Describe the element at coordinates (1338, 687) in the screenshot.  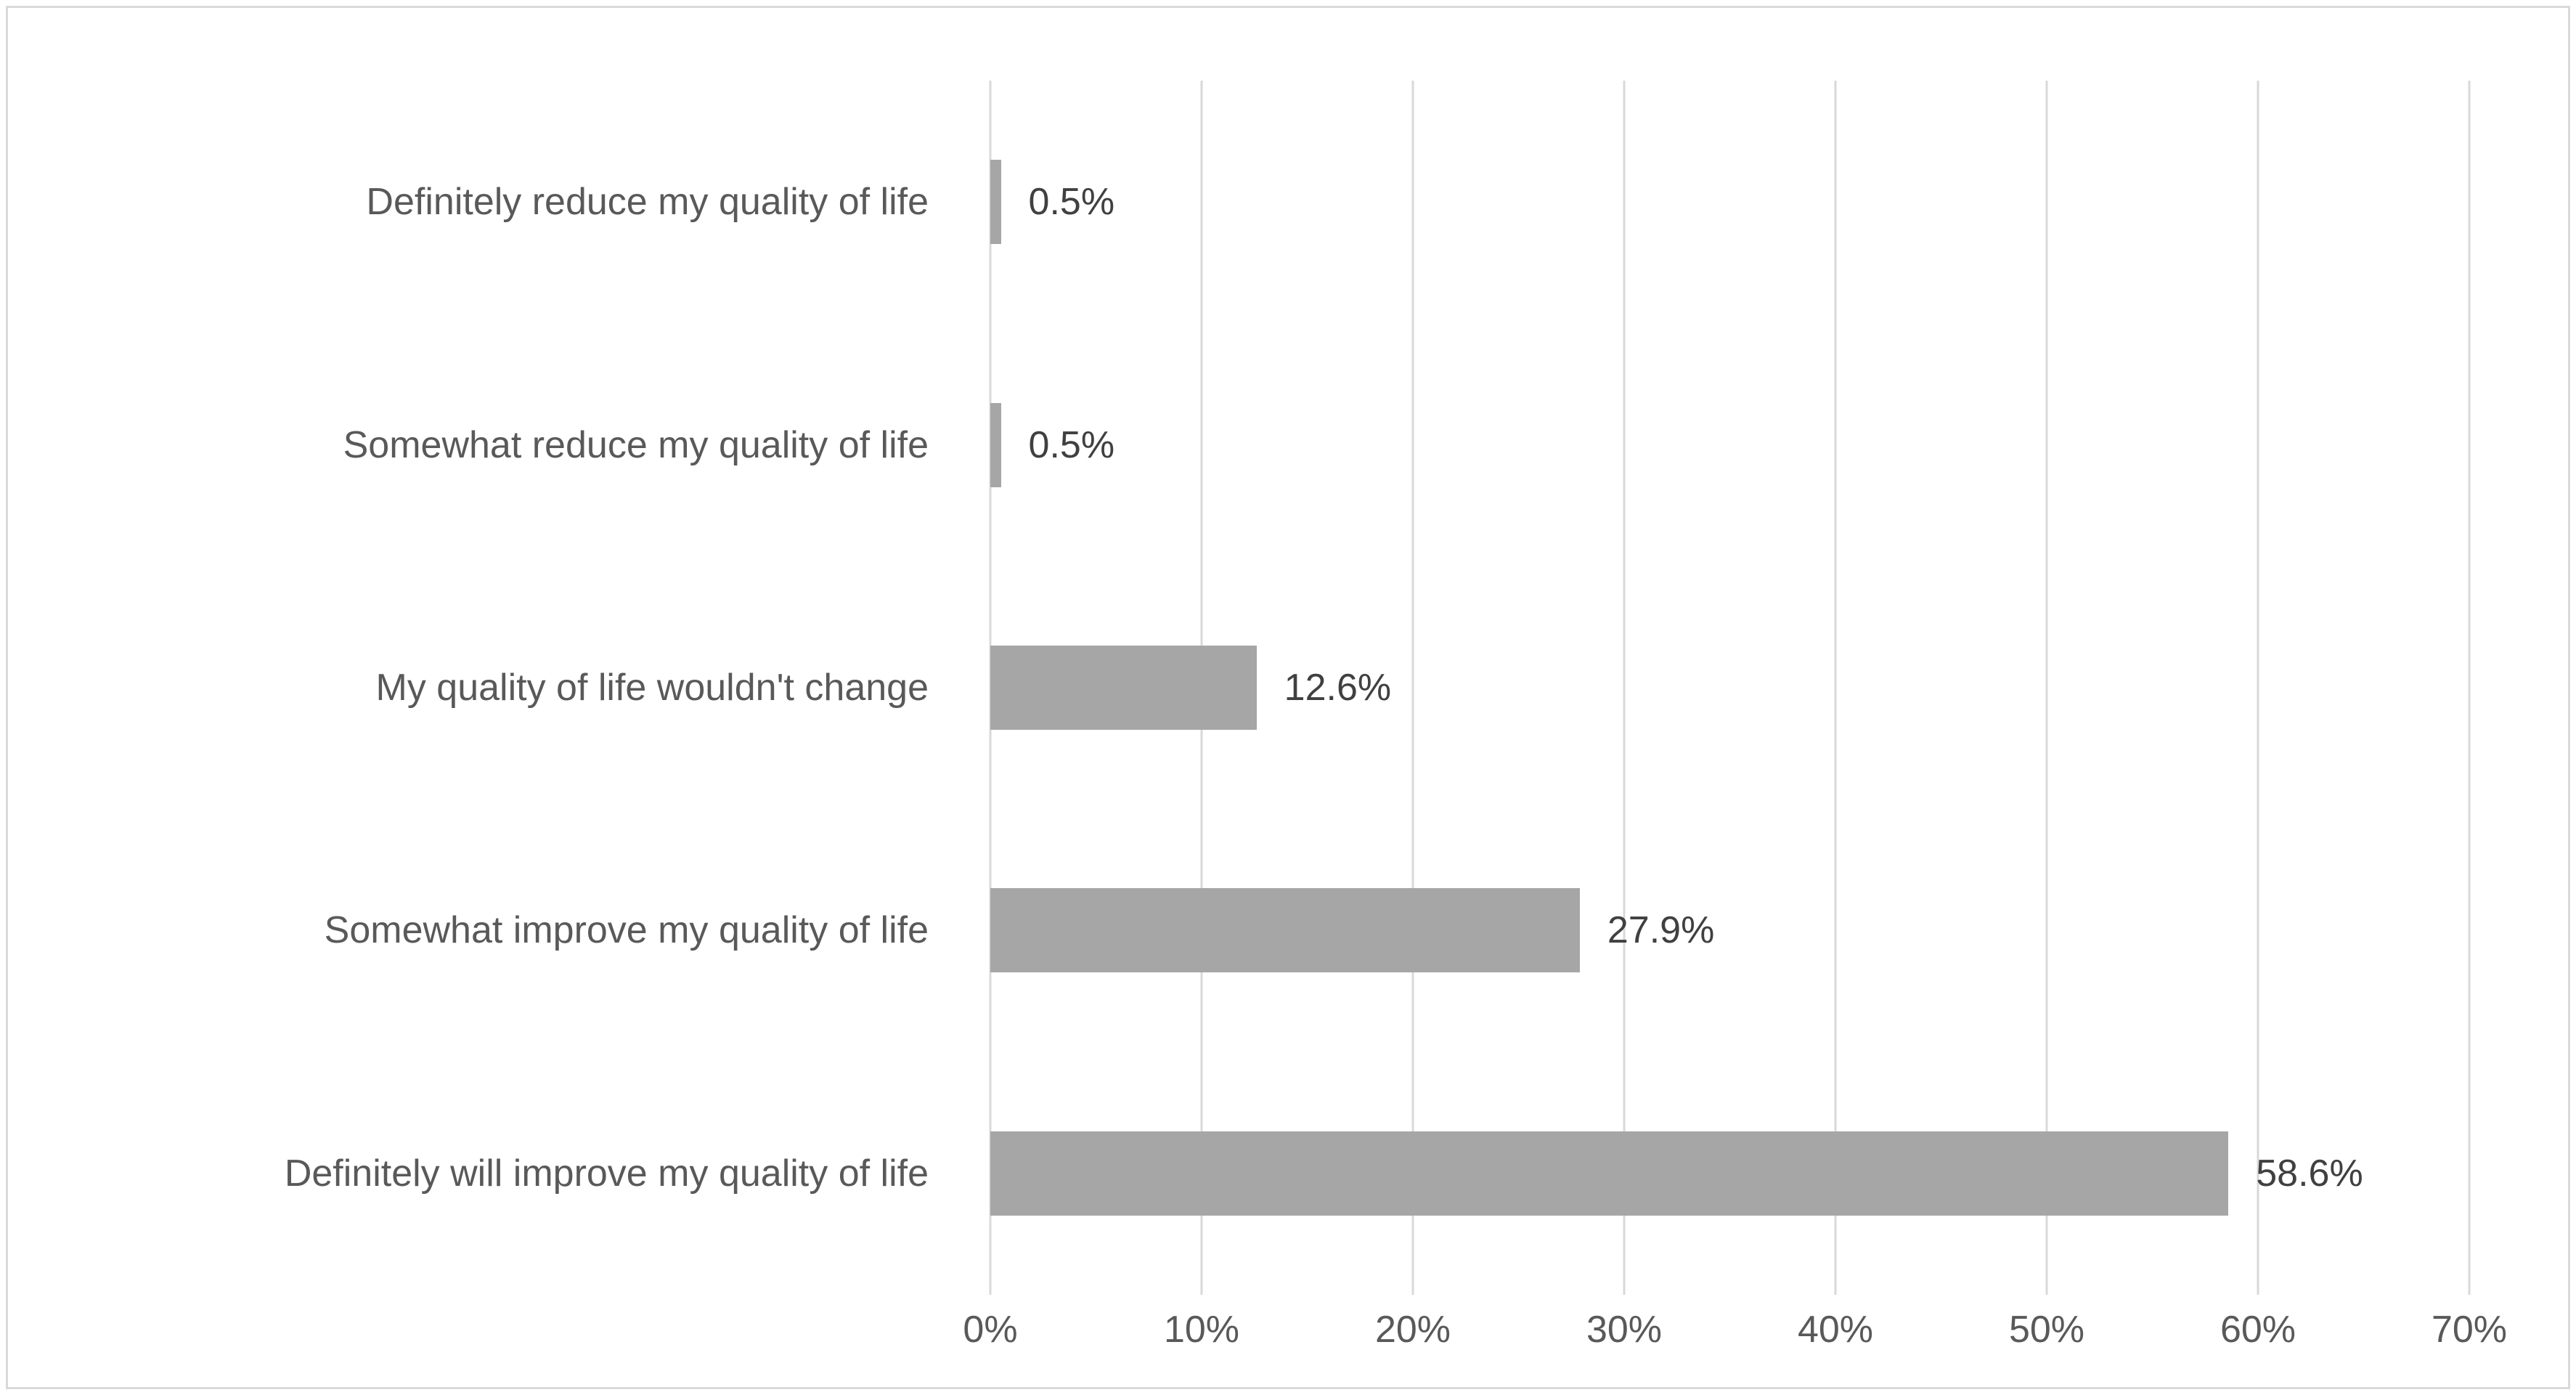
I see `data-label: 12.6%` at that location.